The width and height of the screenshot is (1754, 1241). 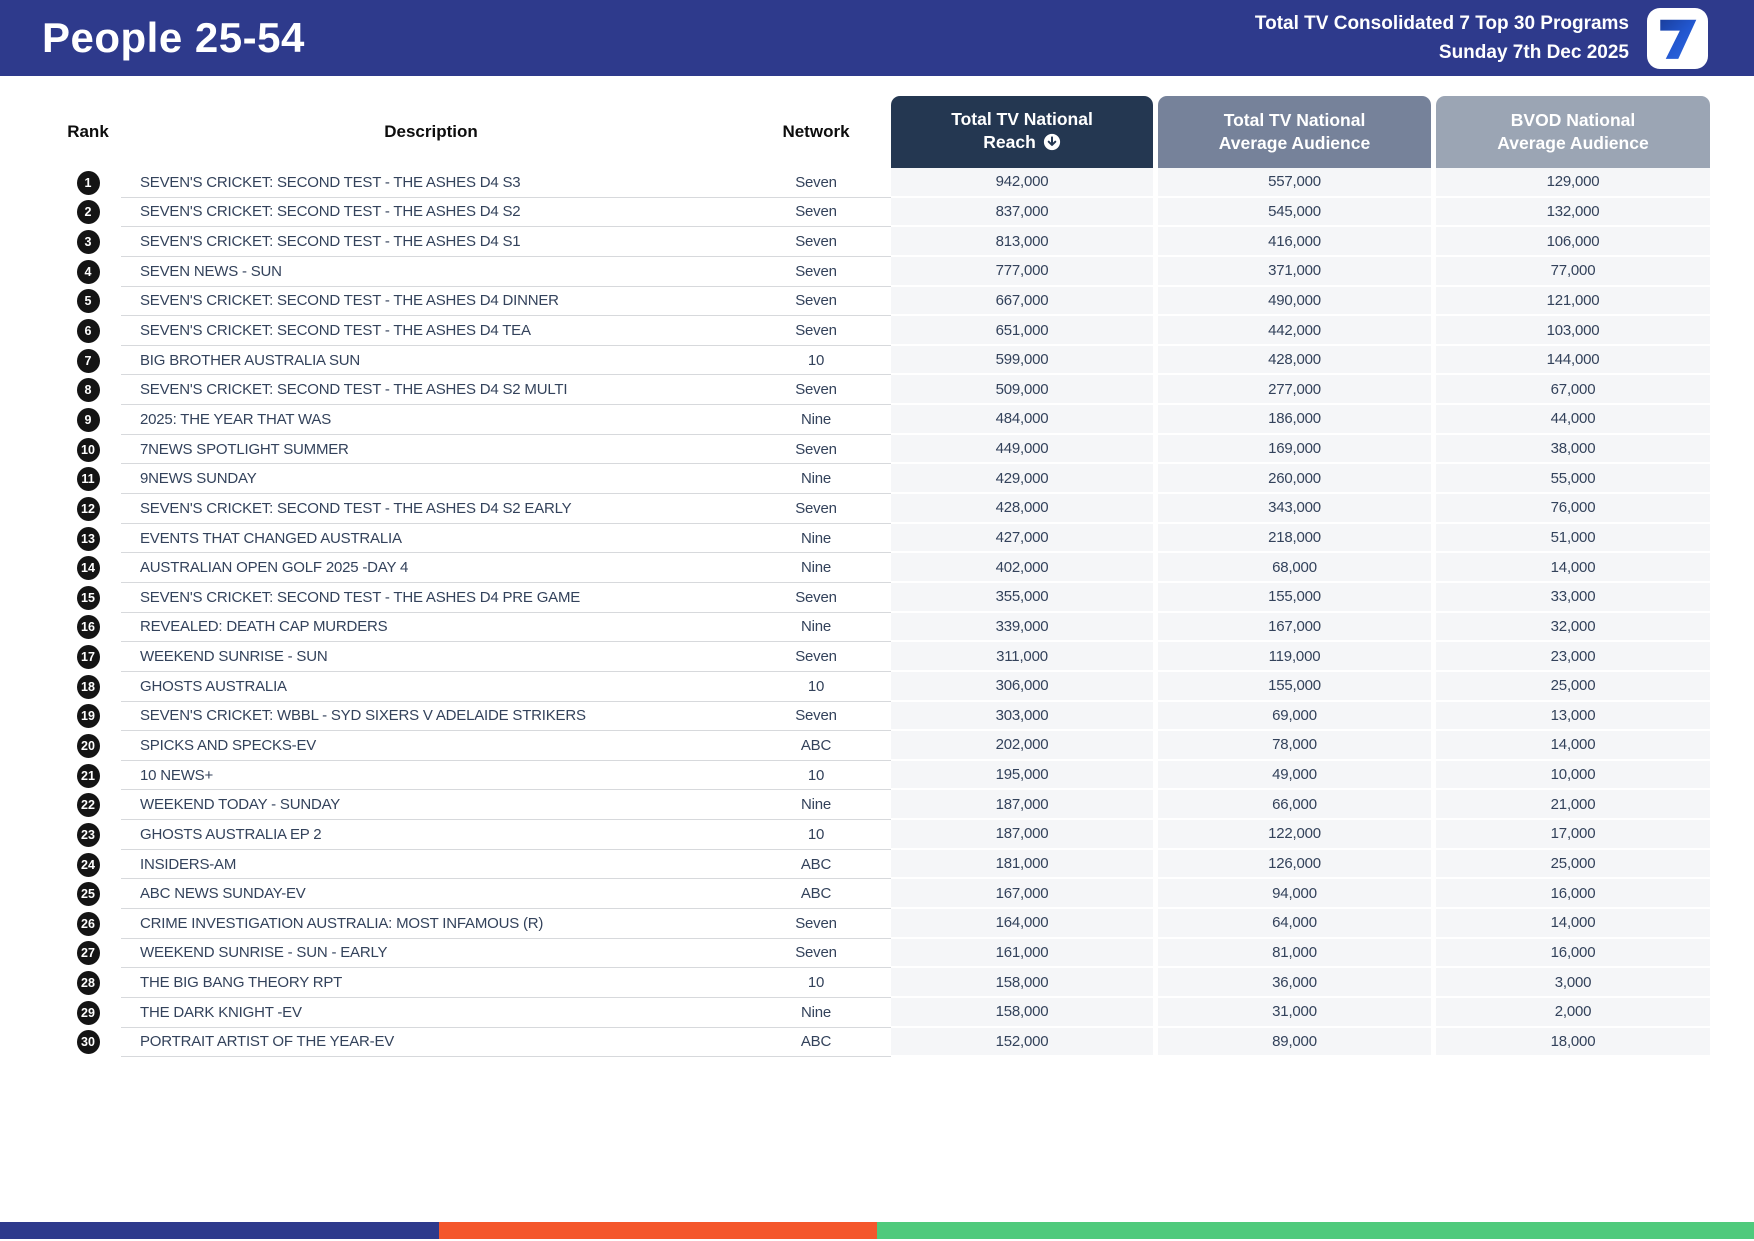 I want to click on reach-value: 402,000, so click(x=1022, y=568).